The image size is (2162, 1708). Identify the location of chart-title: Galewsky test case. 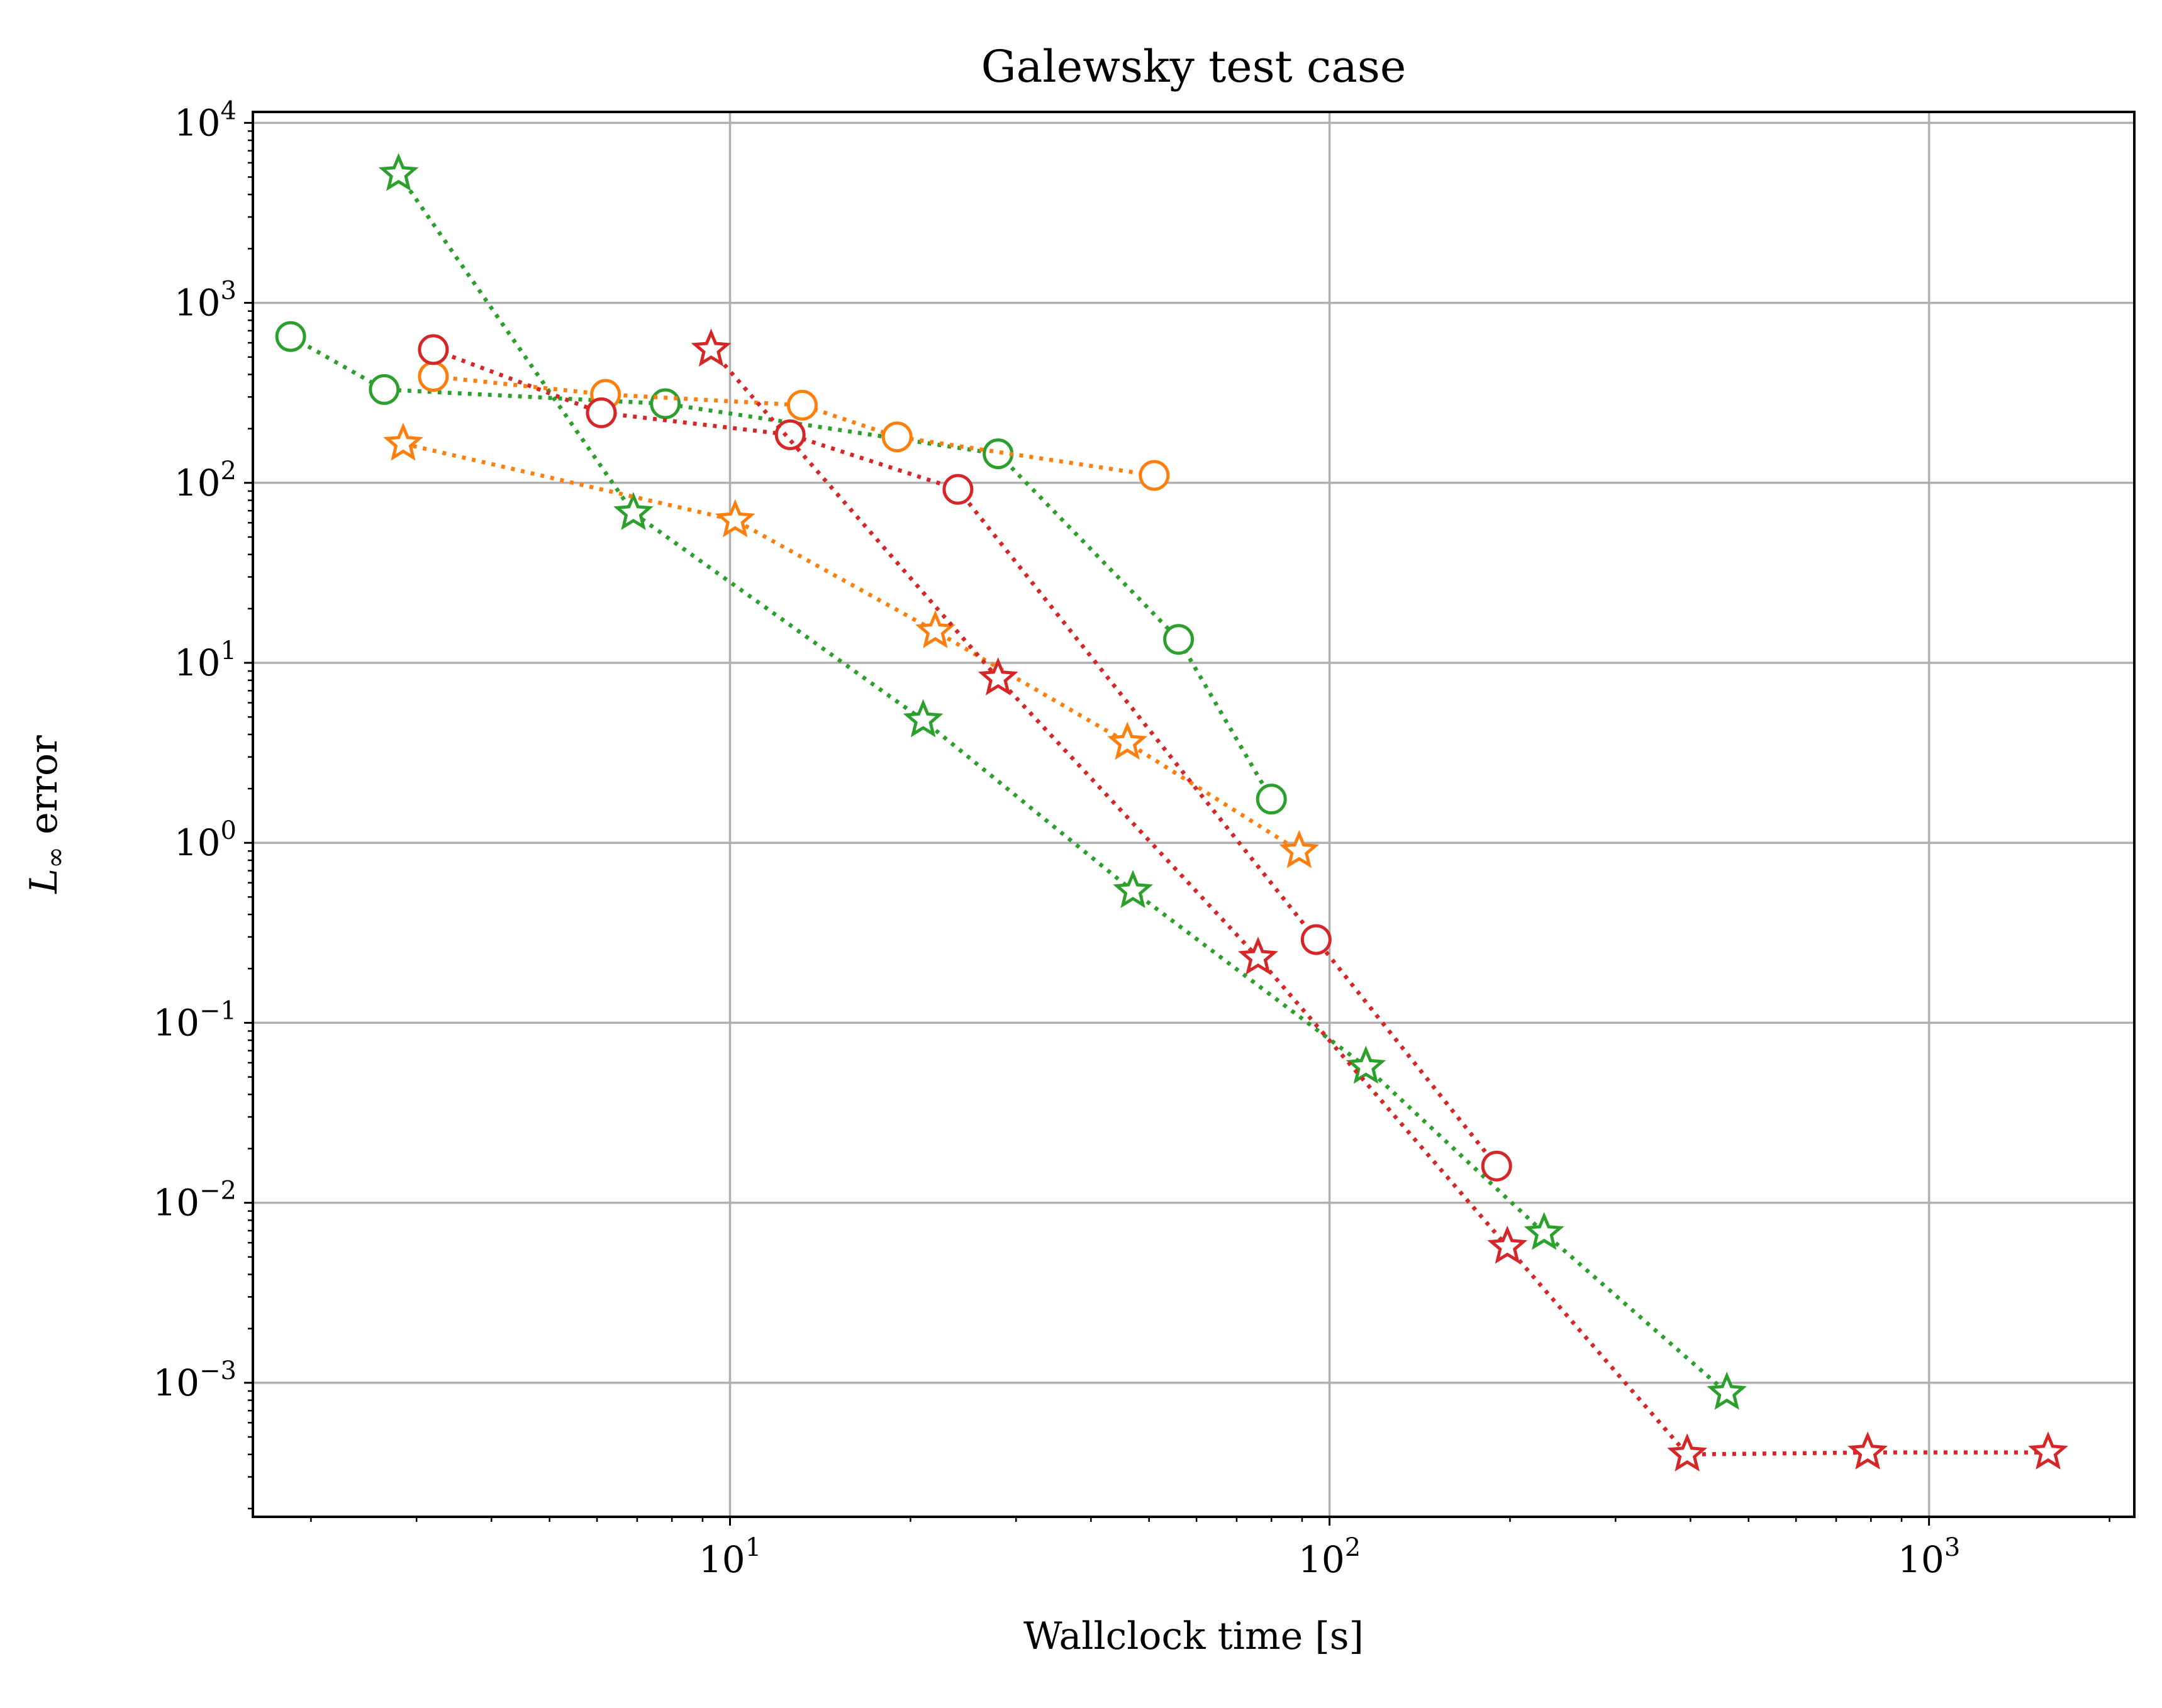
(1194, 66).